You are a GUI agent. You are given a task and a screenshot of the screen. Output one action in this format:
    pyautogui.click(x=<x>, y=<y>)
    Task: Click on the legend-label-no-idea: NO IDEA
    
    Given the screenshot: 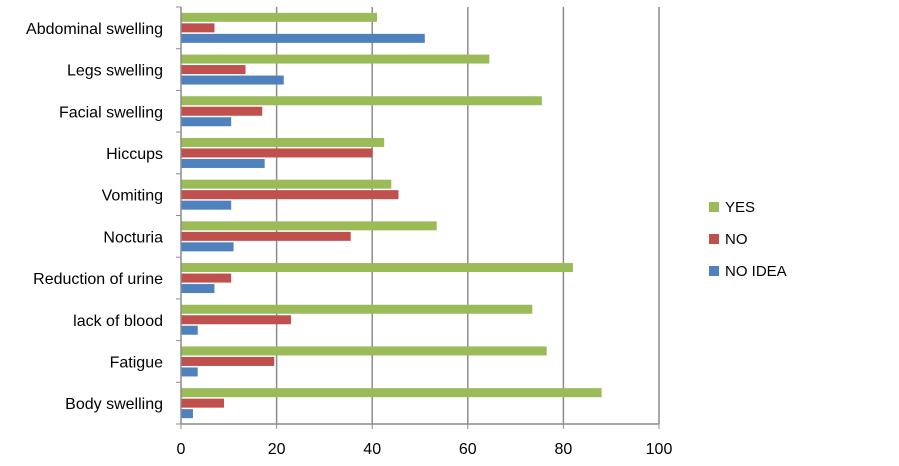 What is the action you would take?
    pyautogui.click(x=756, y=271)
    